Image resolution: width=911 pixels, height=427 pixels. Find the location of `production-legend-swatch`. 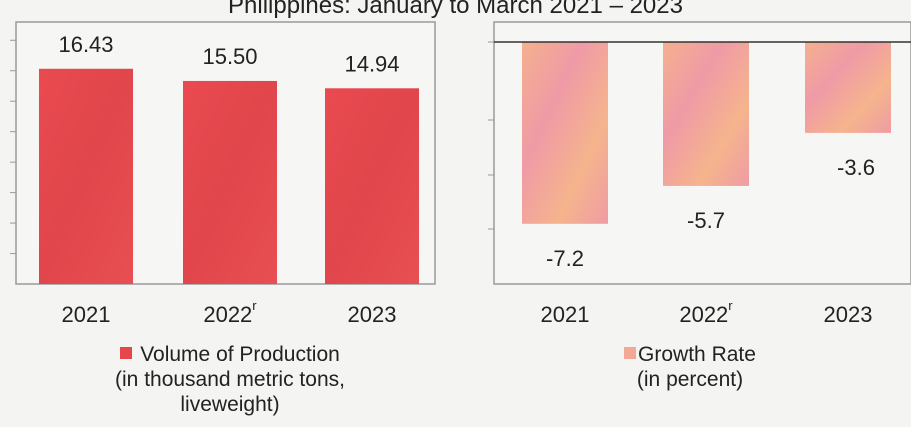

production-legend-swatch is located at coordinates (126, 353).